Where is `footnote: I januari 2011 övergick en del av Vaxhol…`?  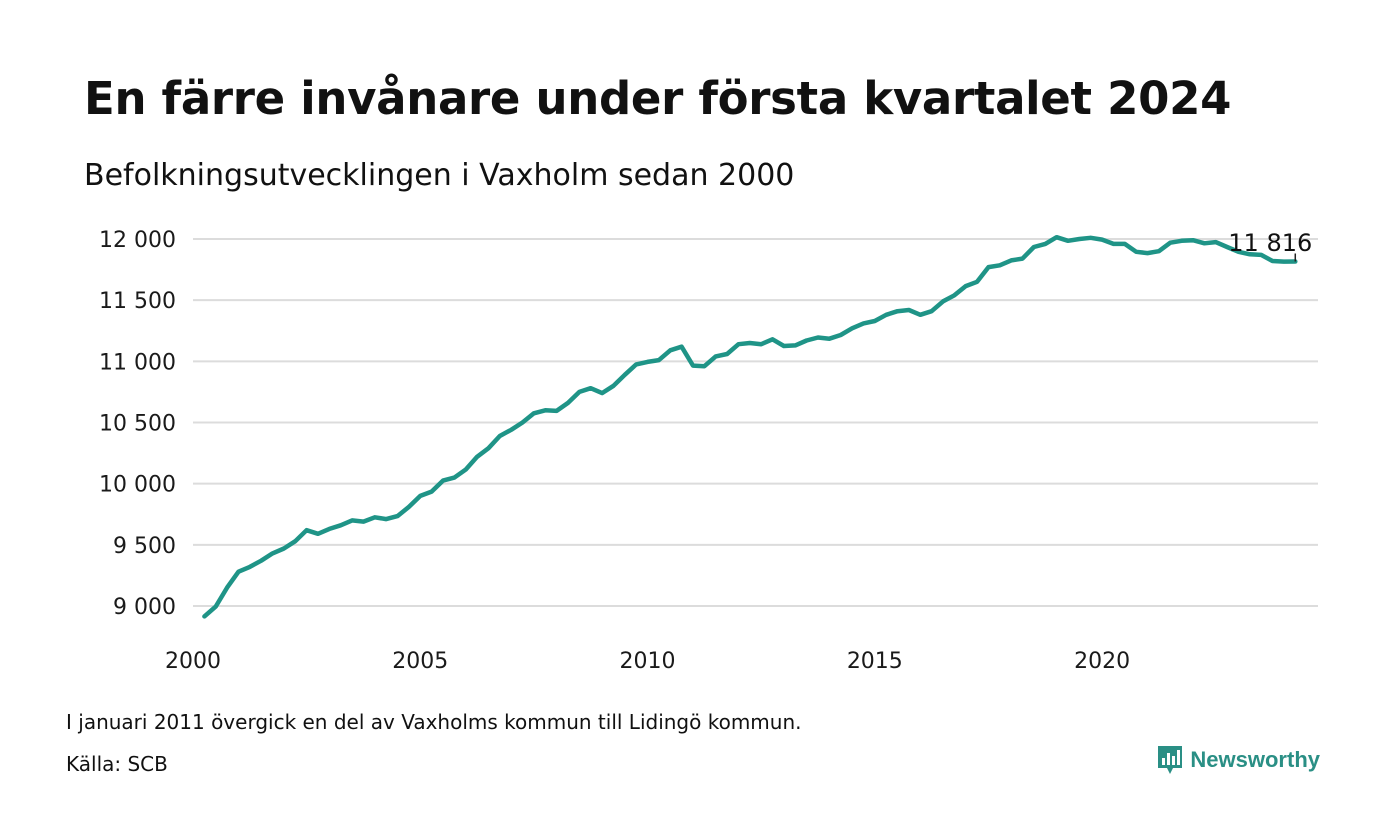 footnote: I januari 2011 övergick en del av Vaxhol… is located at coordinates (434, 722).